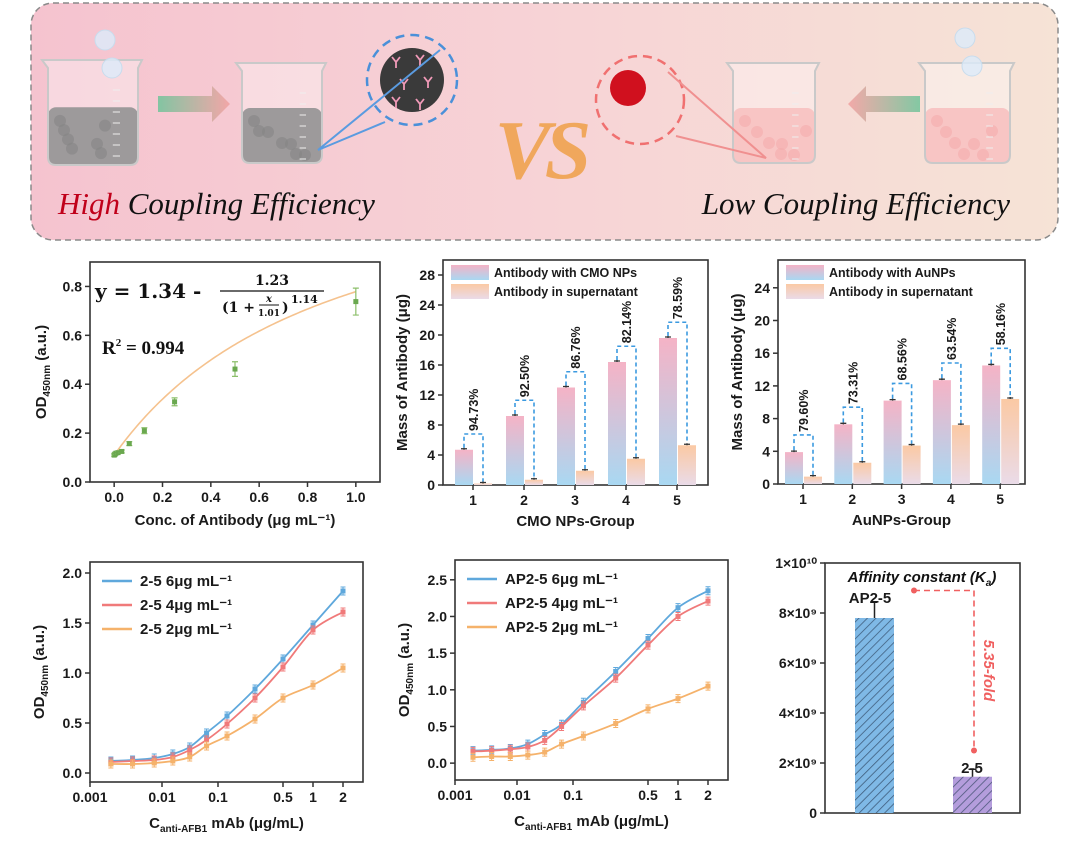  What do you see at coordinates (951, 499) in the screenshot?
I see `x-tick-label: 4` at bounding box center [951, 499].